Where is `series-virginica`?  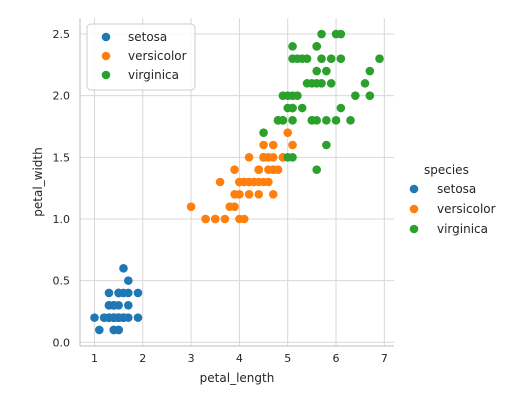 series-virginica is located at coordinates (321, 101).